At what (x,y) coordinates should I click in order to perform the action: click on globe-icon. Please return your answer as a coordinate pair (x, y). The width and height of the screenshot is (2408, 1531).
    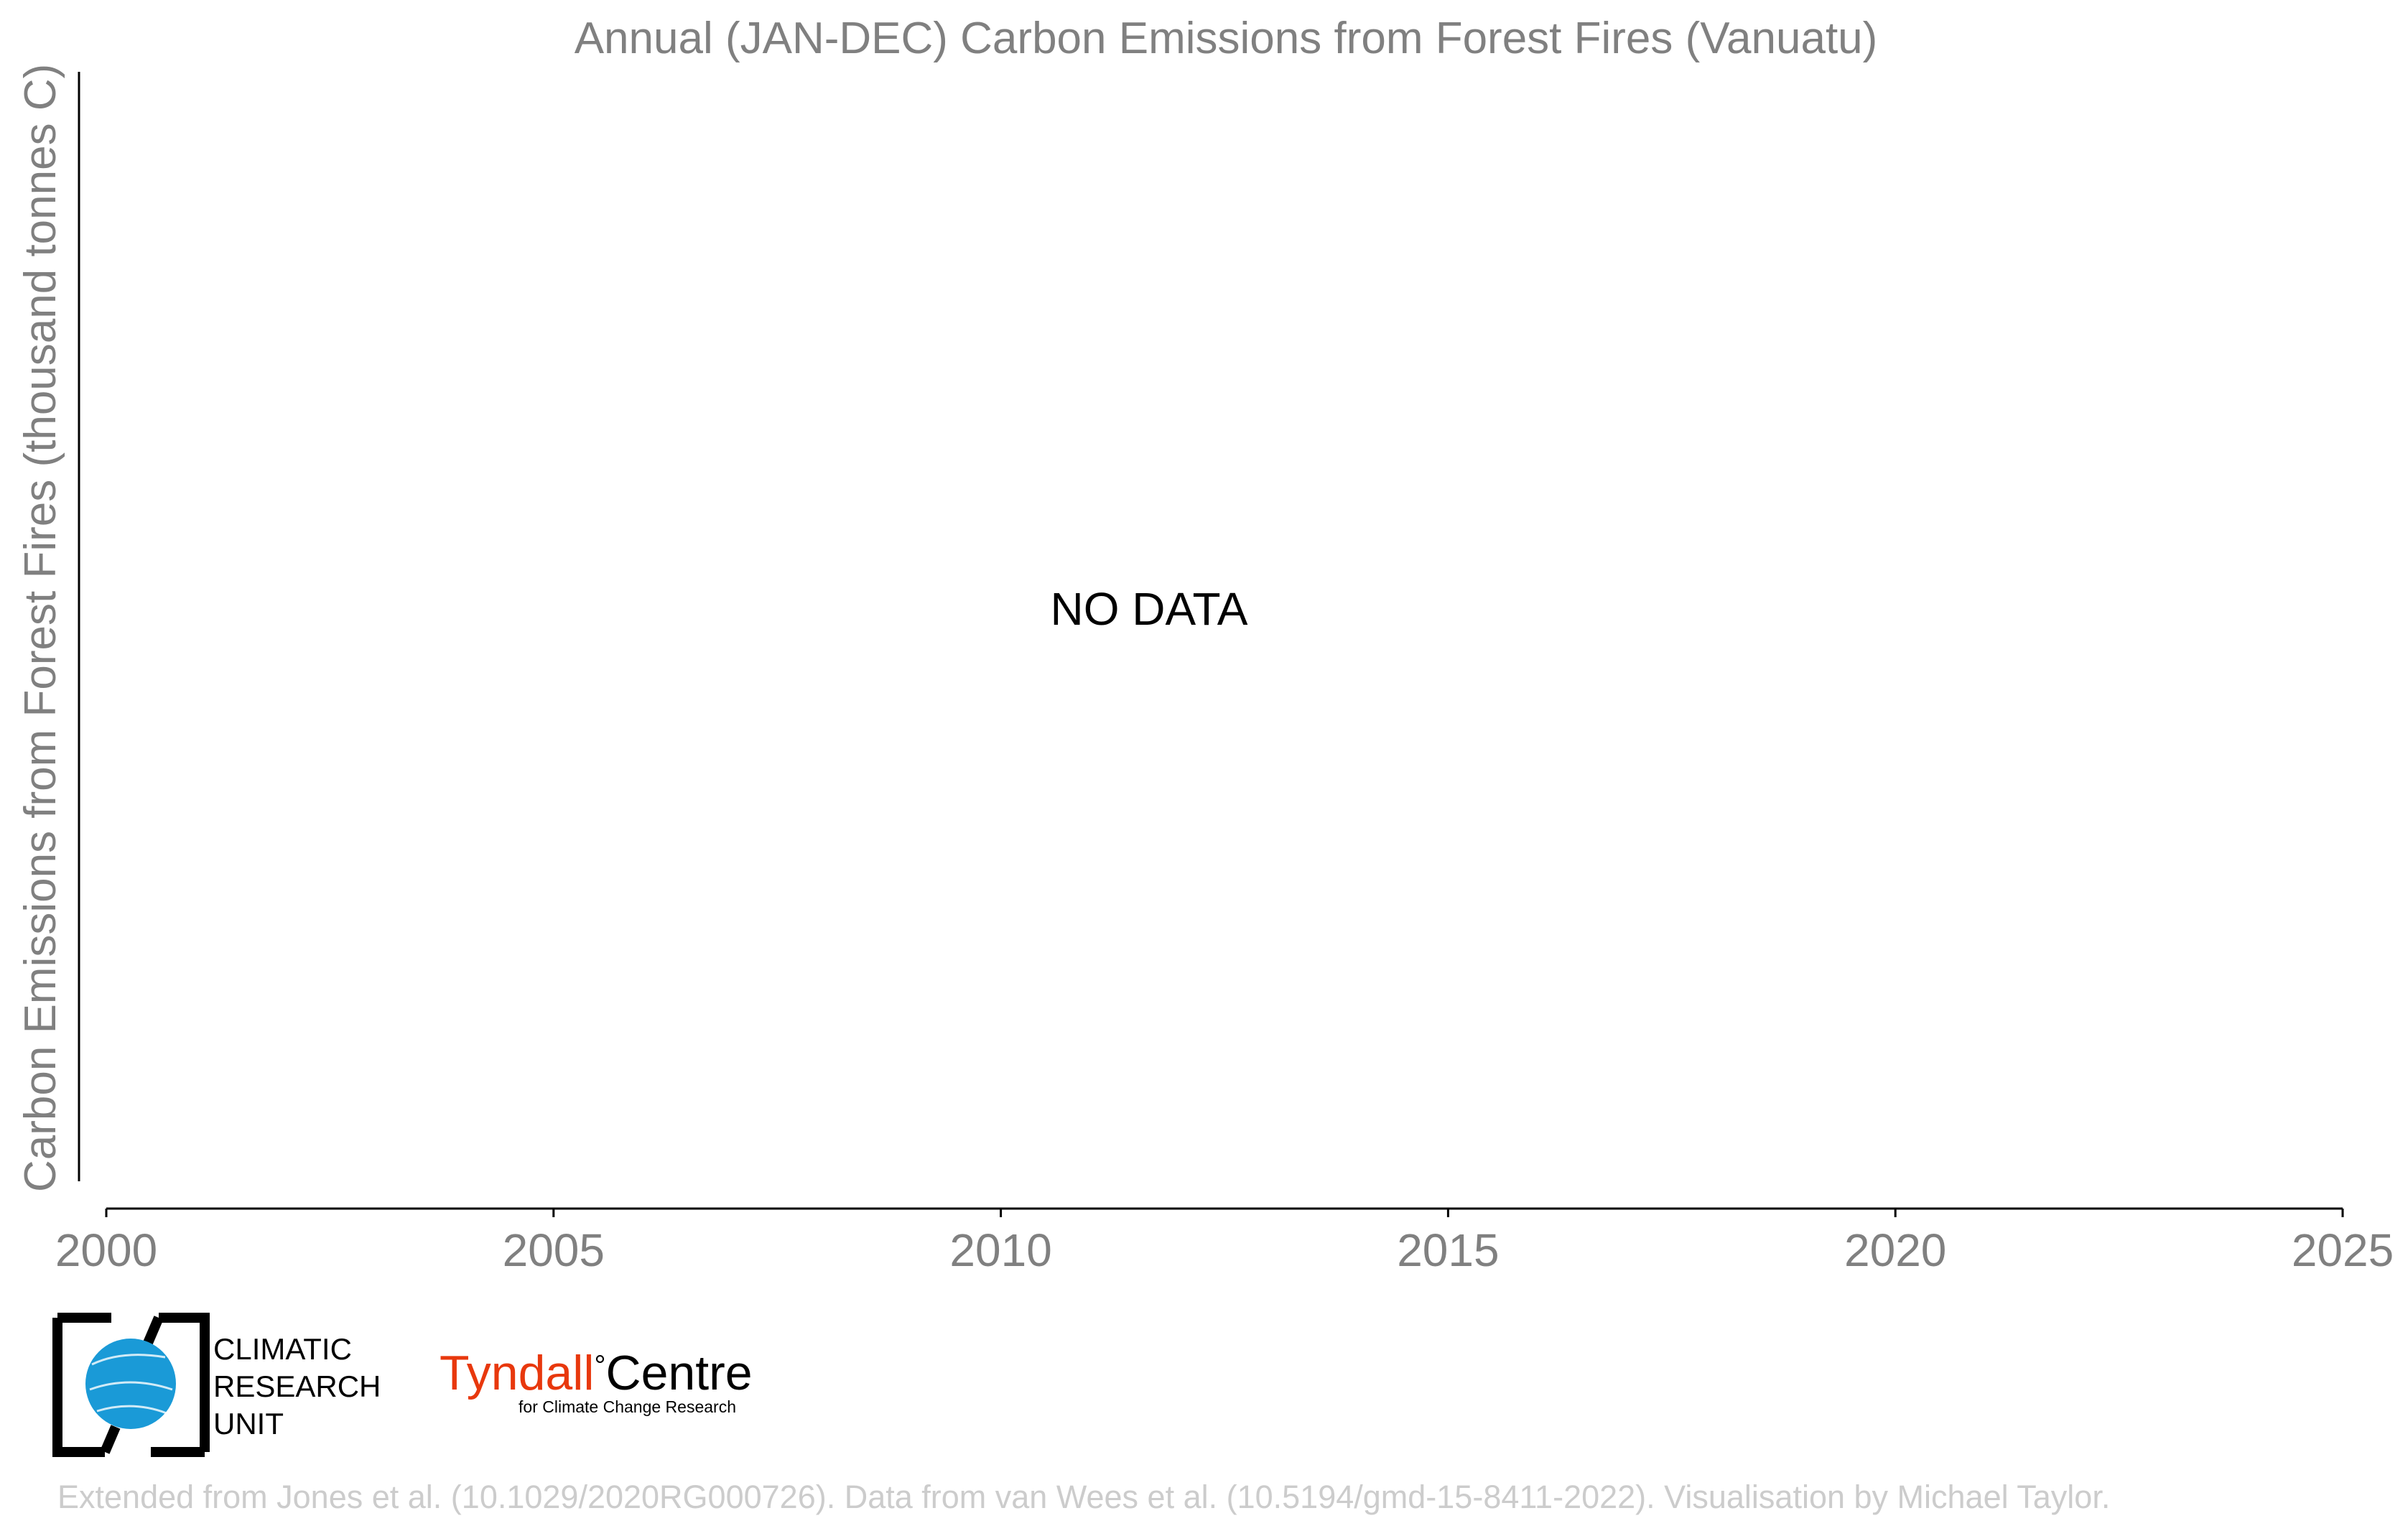
    Looking at the image, I should click on (130, 1384).